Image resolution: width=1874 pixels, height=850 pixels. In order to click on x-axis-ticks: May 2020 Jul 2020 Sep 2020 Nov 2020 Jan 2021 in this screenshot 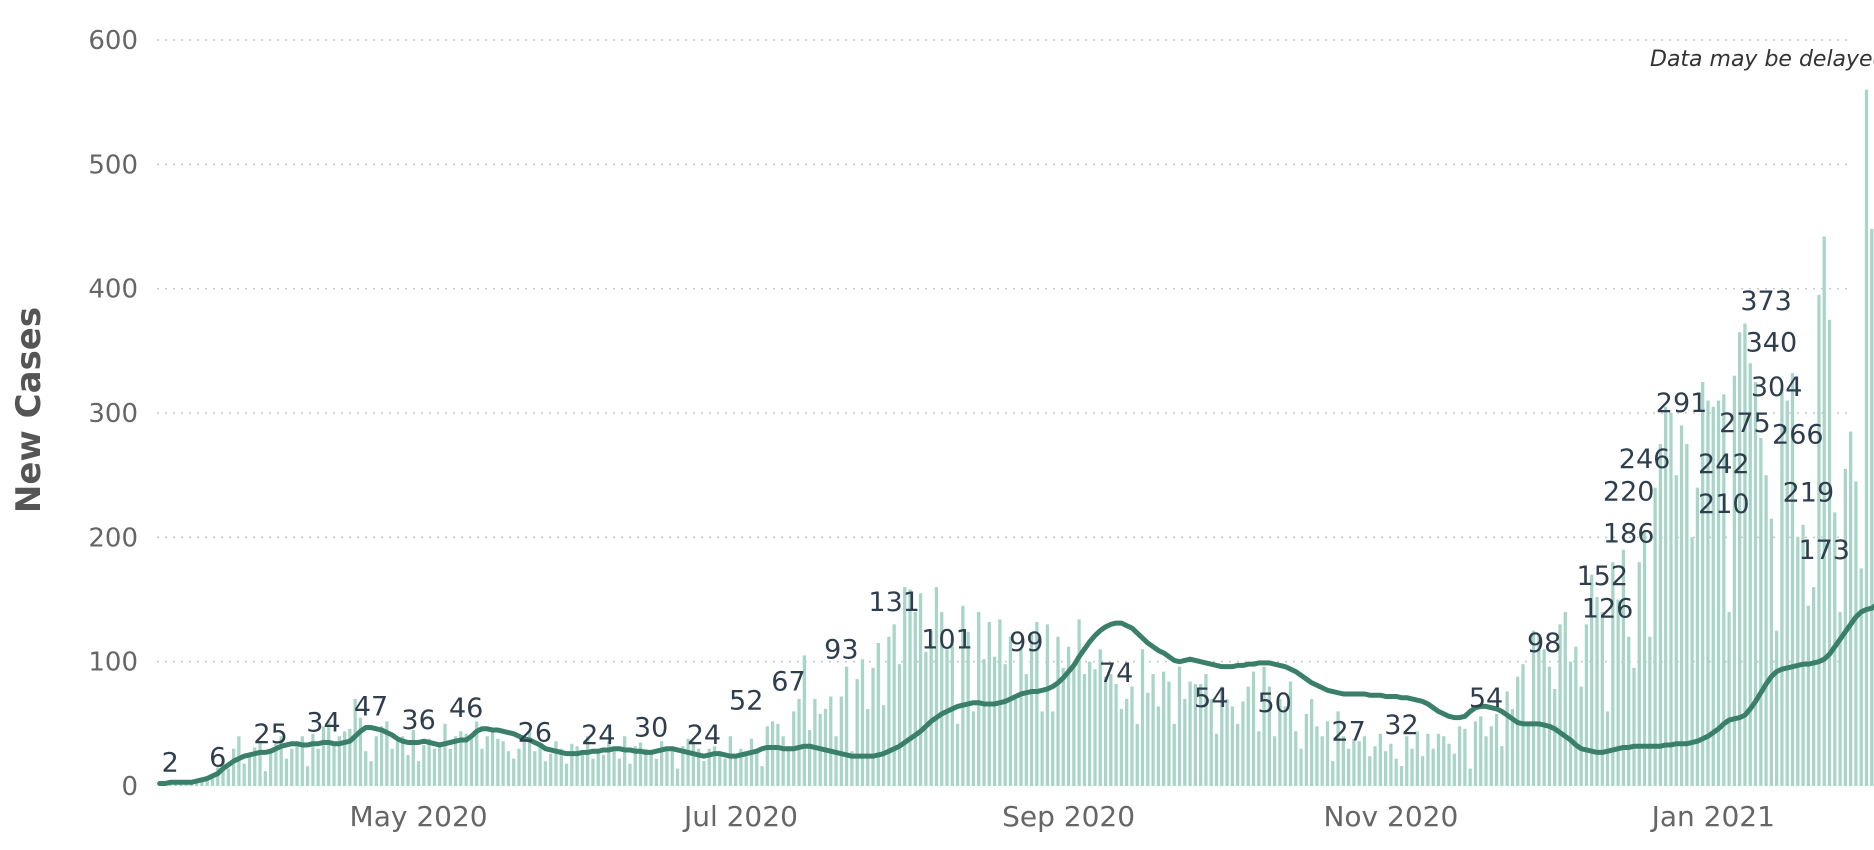, I will do `click(1062, 816)`.